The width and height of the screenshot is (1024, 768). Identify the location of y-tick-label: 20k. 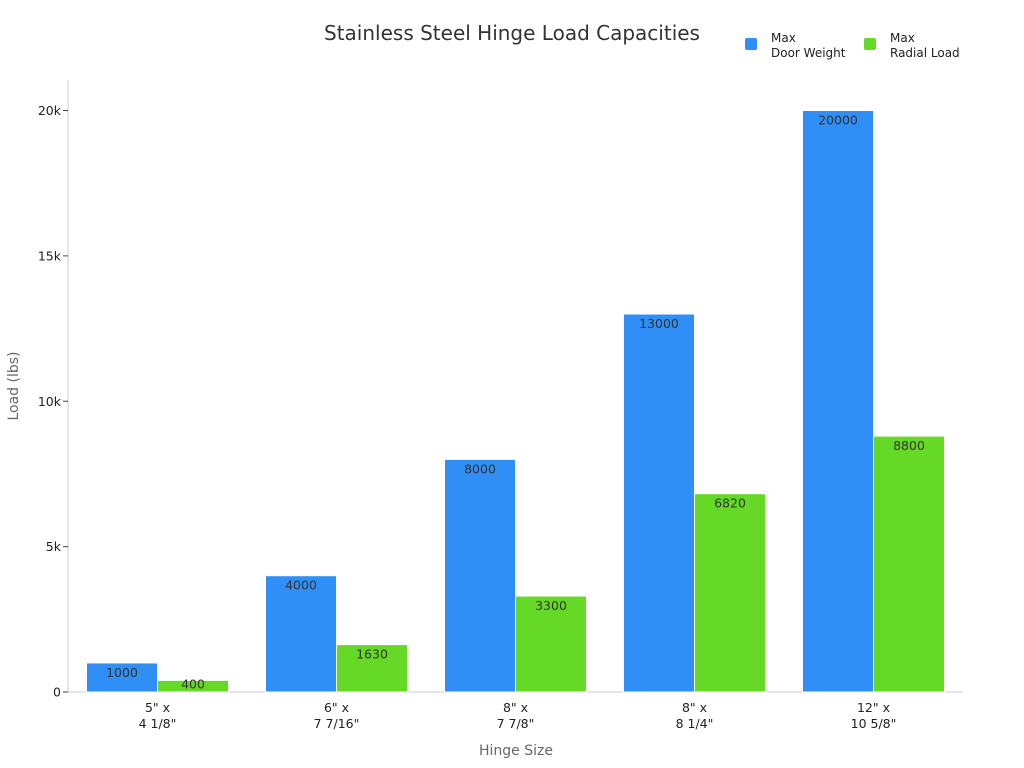
(50, 110).